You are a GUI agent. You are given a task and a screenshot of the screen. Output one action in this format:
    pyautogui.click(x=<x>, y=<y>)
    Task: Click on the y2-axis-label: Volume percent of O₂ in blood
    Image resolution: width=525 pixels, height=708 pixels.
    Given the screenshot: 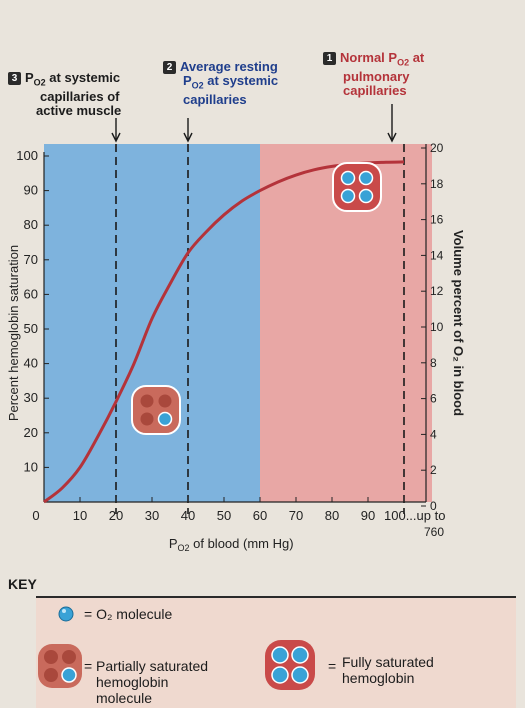 What is the action you would take?
    pyautogui.click(x=458, y=323)
    